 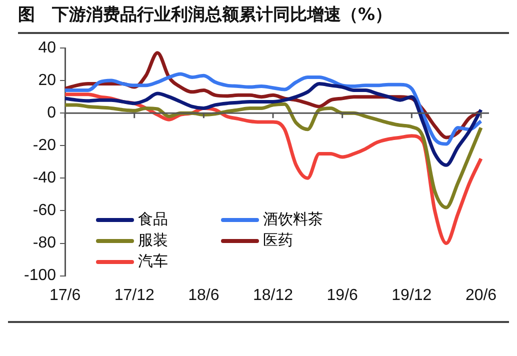 I want to click on y-tick-label: -60, so click(x=44, y=211).